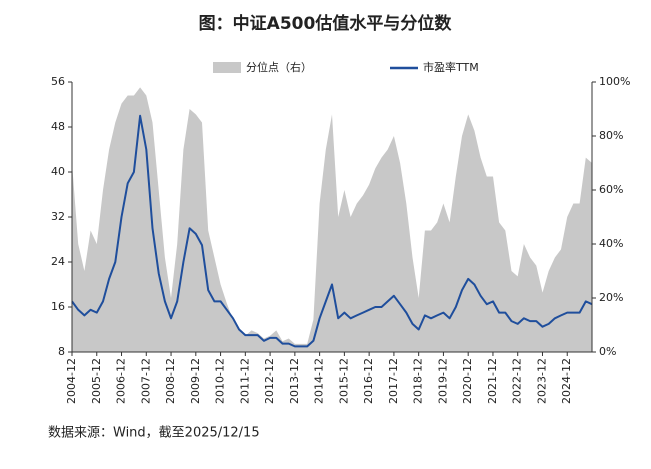 This screenshot has width=651, height=469. What do you see at coordinates (467, 381) in the screenshot?
I see `x-tick-label: 2020-12` at bounding box center [467, 381].